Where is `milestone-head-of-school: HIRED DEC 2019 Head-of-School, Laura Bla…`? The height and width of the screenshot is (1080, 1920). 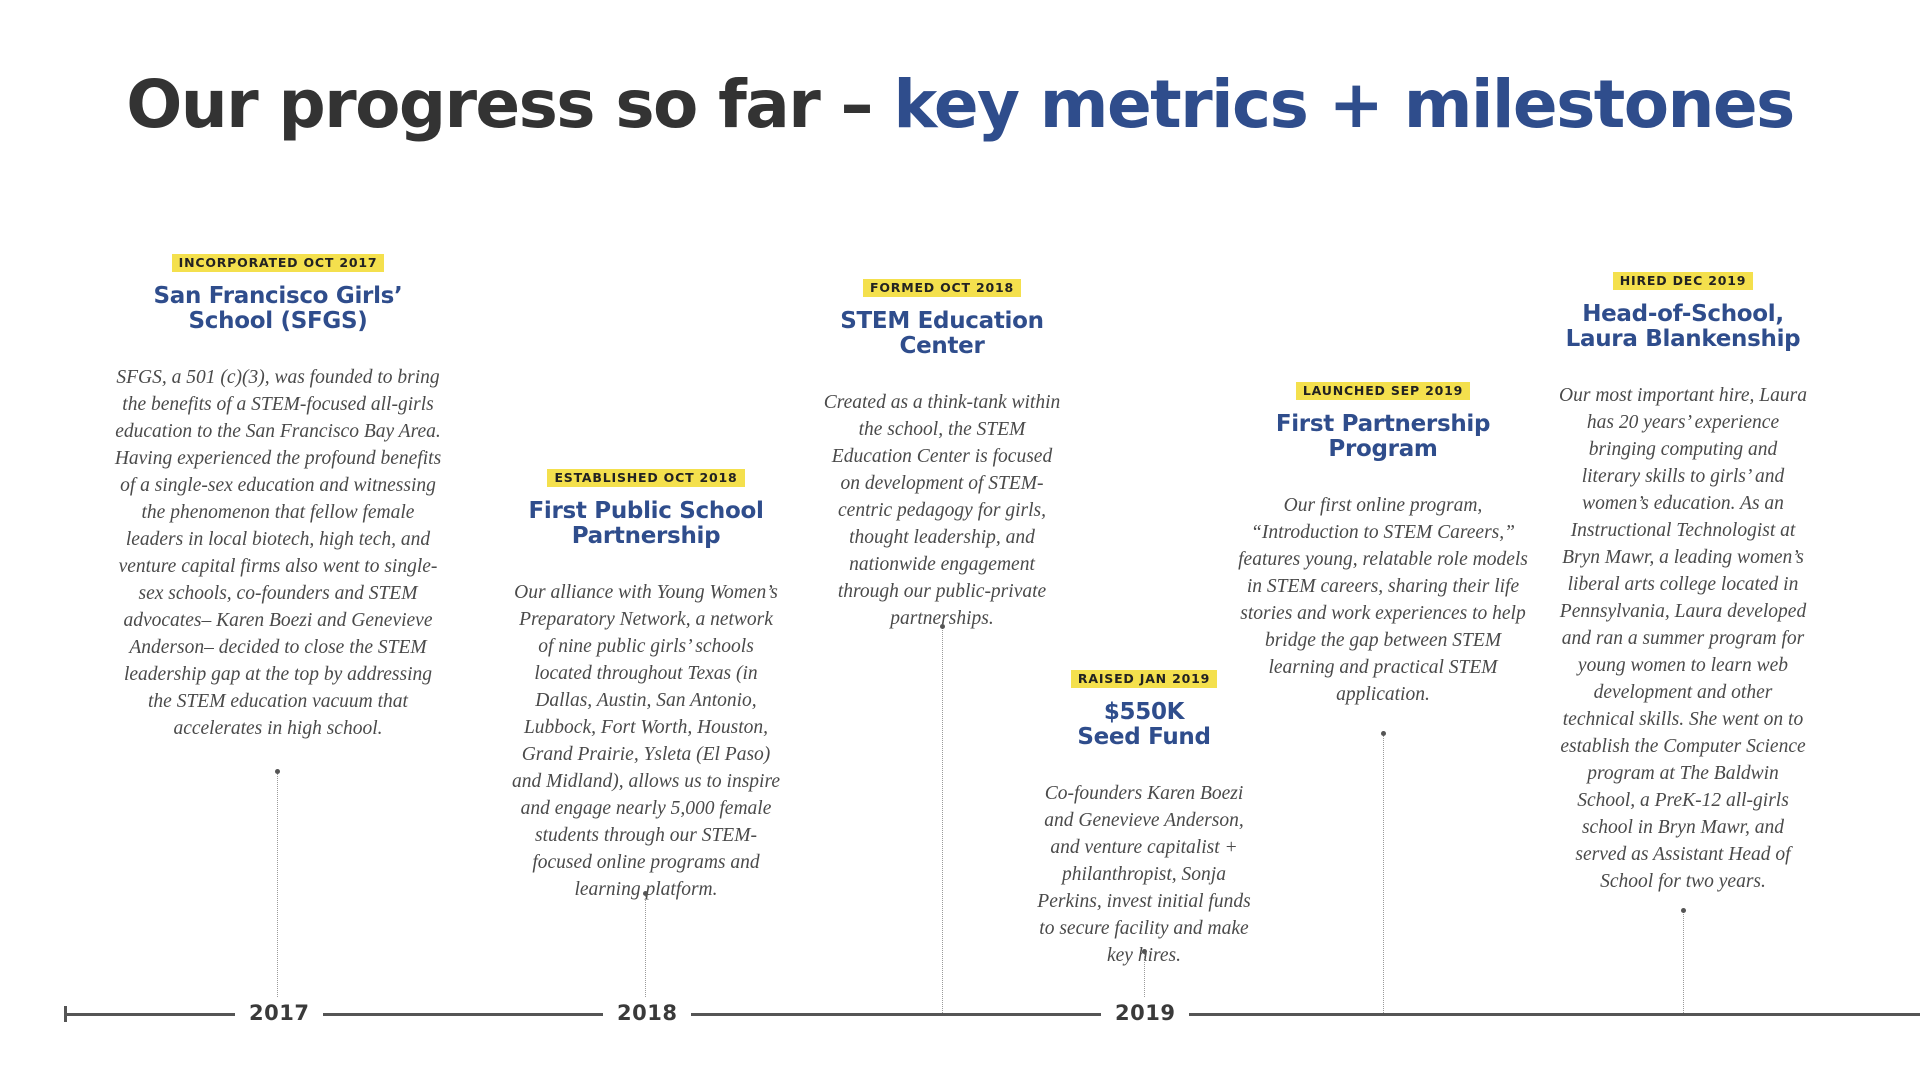 milestone-head-of-school: HIRED DEC 2019 Head-of-School, Laura Bla… is located at coordinates (1683, 583).